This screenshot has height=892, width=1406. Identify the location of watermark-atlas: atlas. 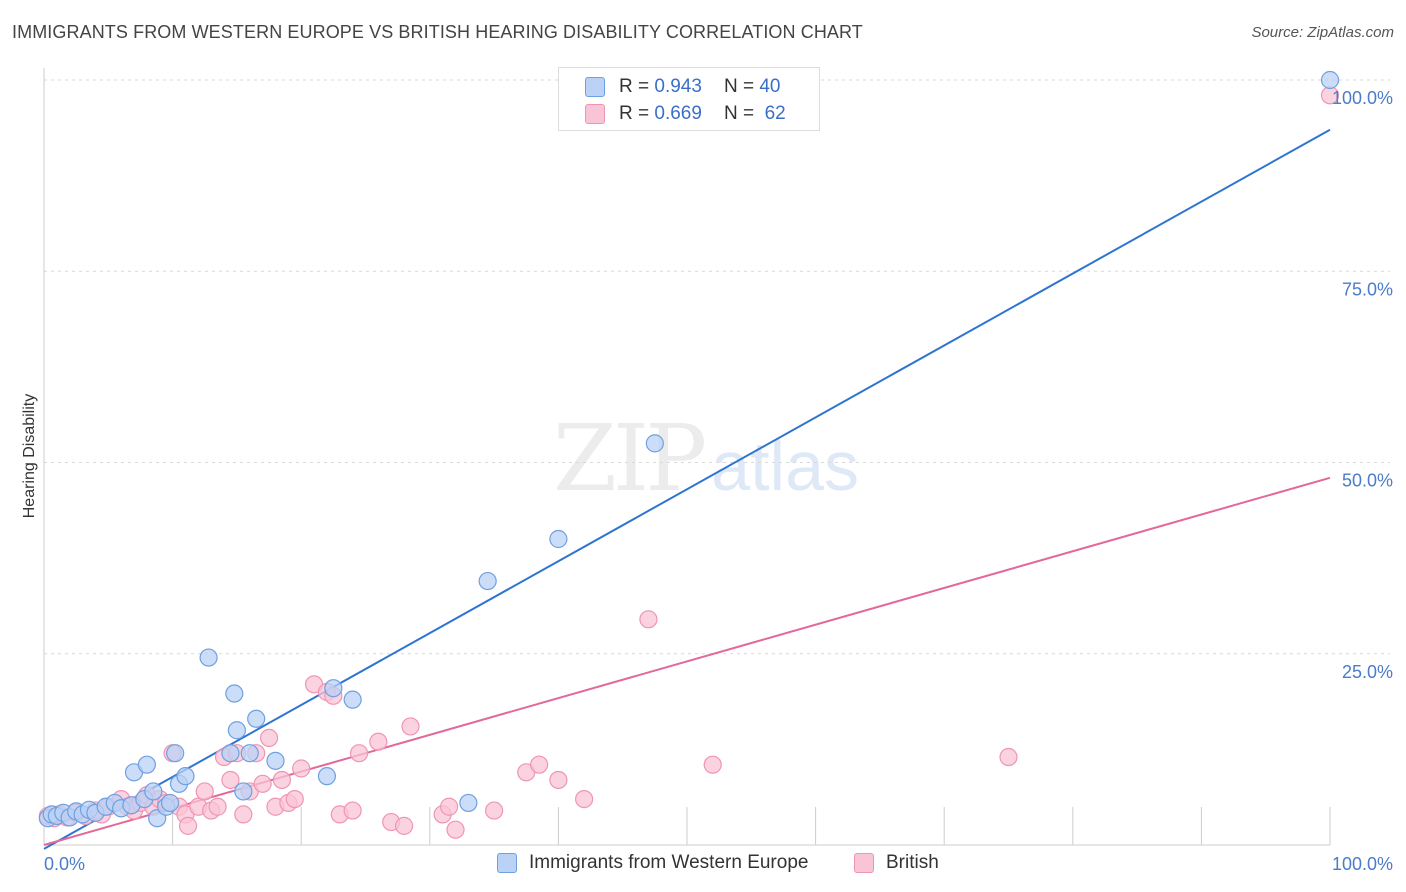
(785, 466).